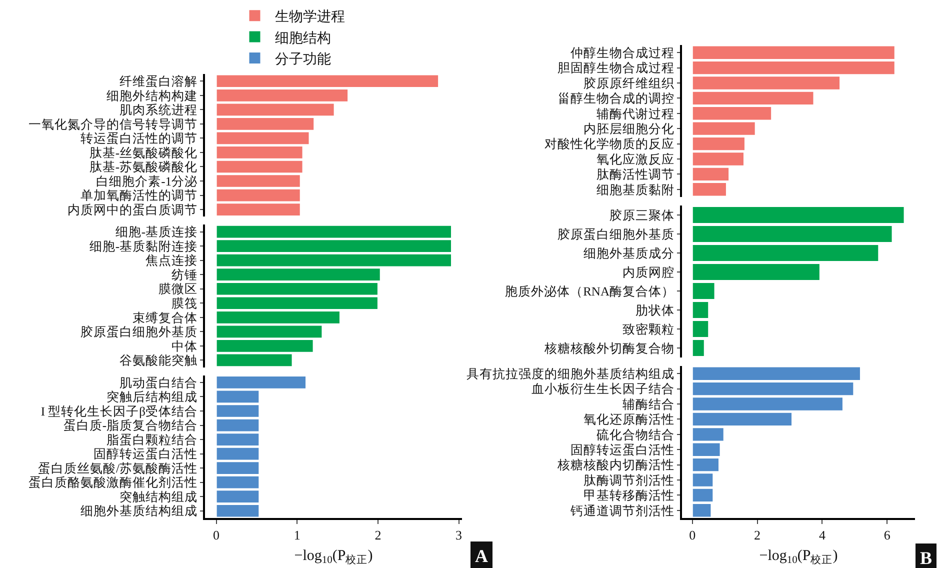 The width and height of the screenshot is (939, 568). I want to click on y-tick-label: 纤维蛋白溶解, so click(159, 81).